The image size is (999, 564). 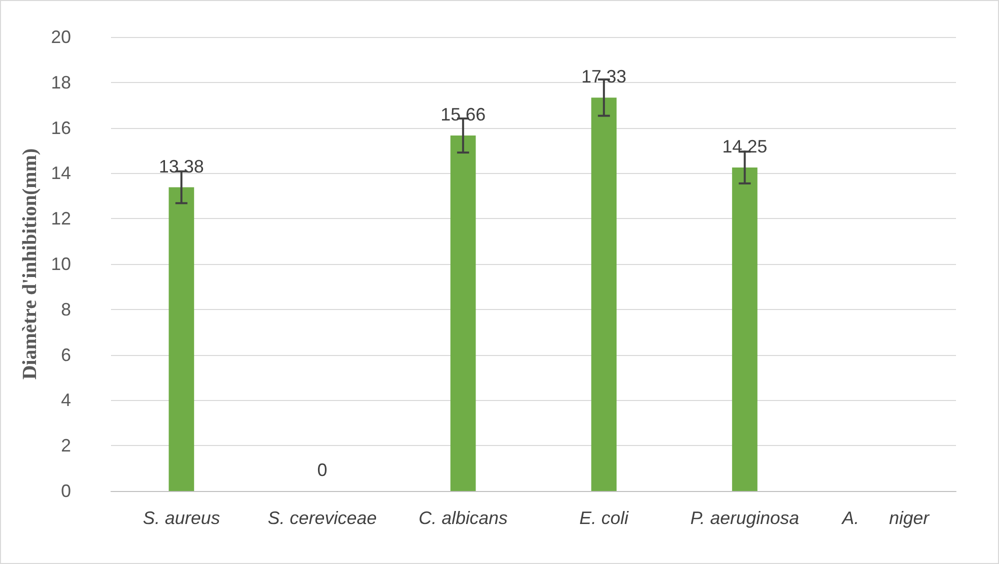 What do you see at coordinates (65, 354) in the screenshot?
I see `y-tick-label: 6` at bounding box center [65, 354].